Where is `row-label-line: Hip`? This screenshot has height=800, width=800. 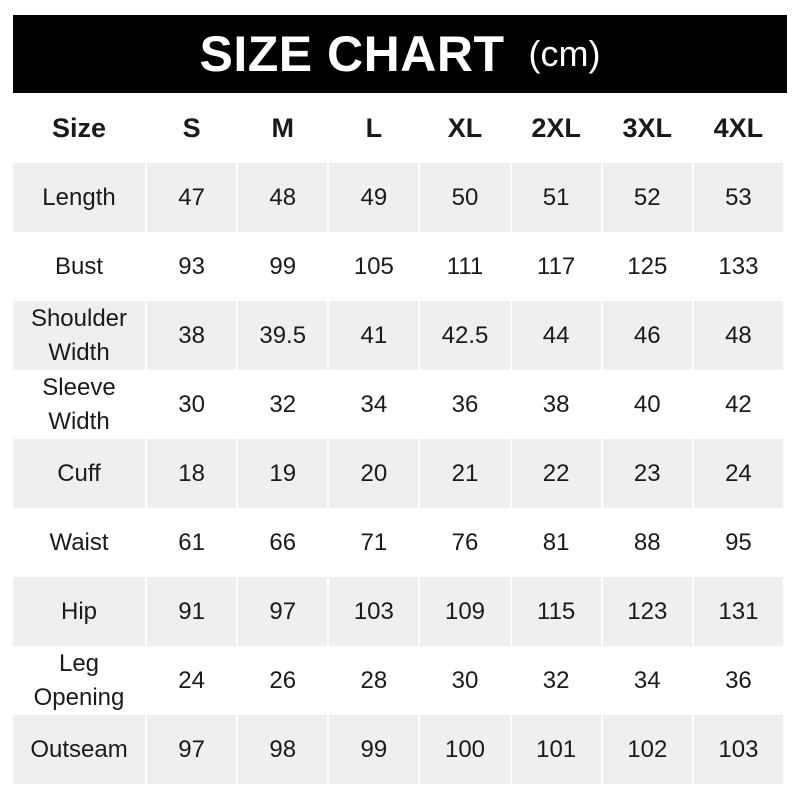
row-label-line: Hip is located at coordinates (78, 611).